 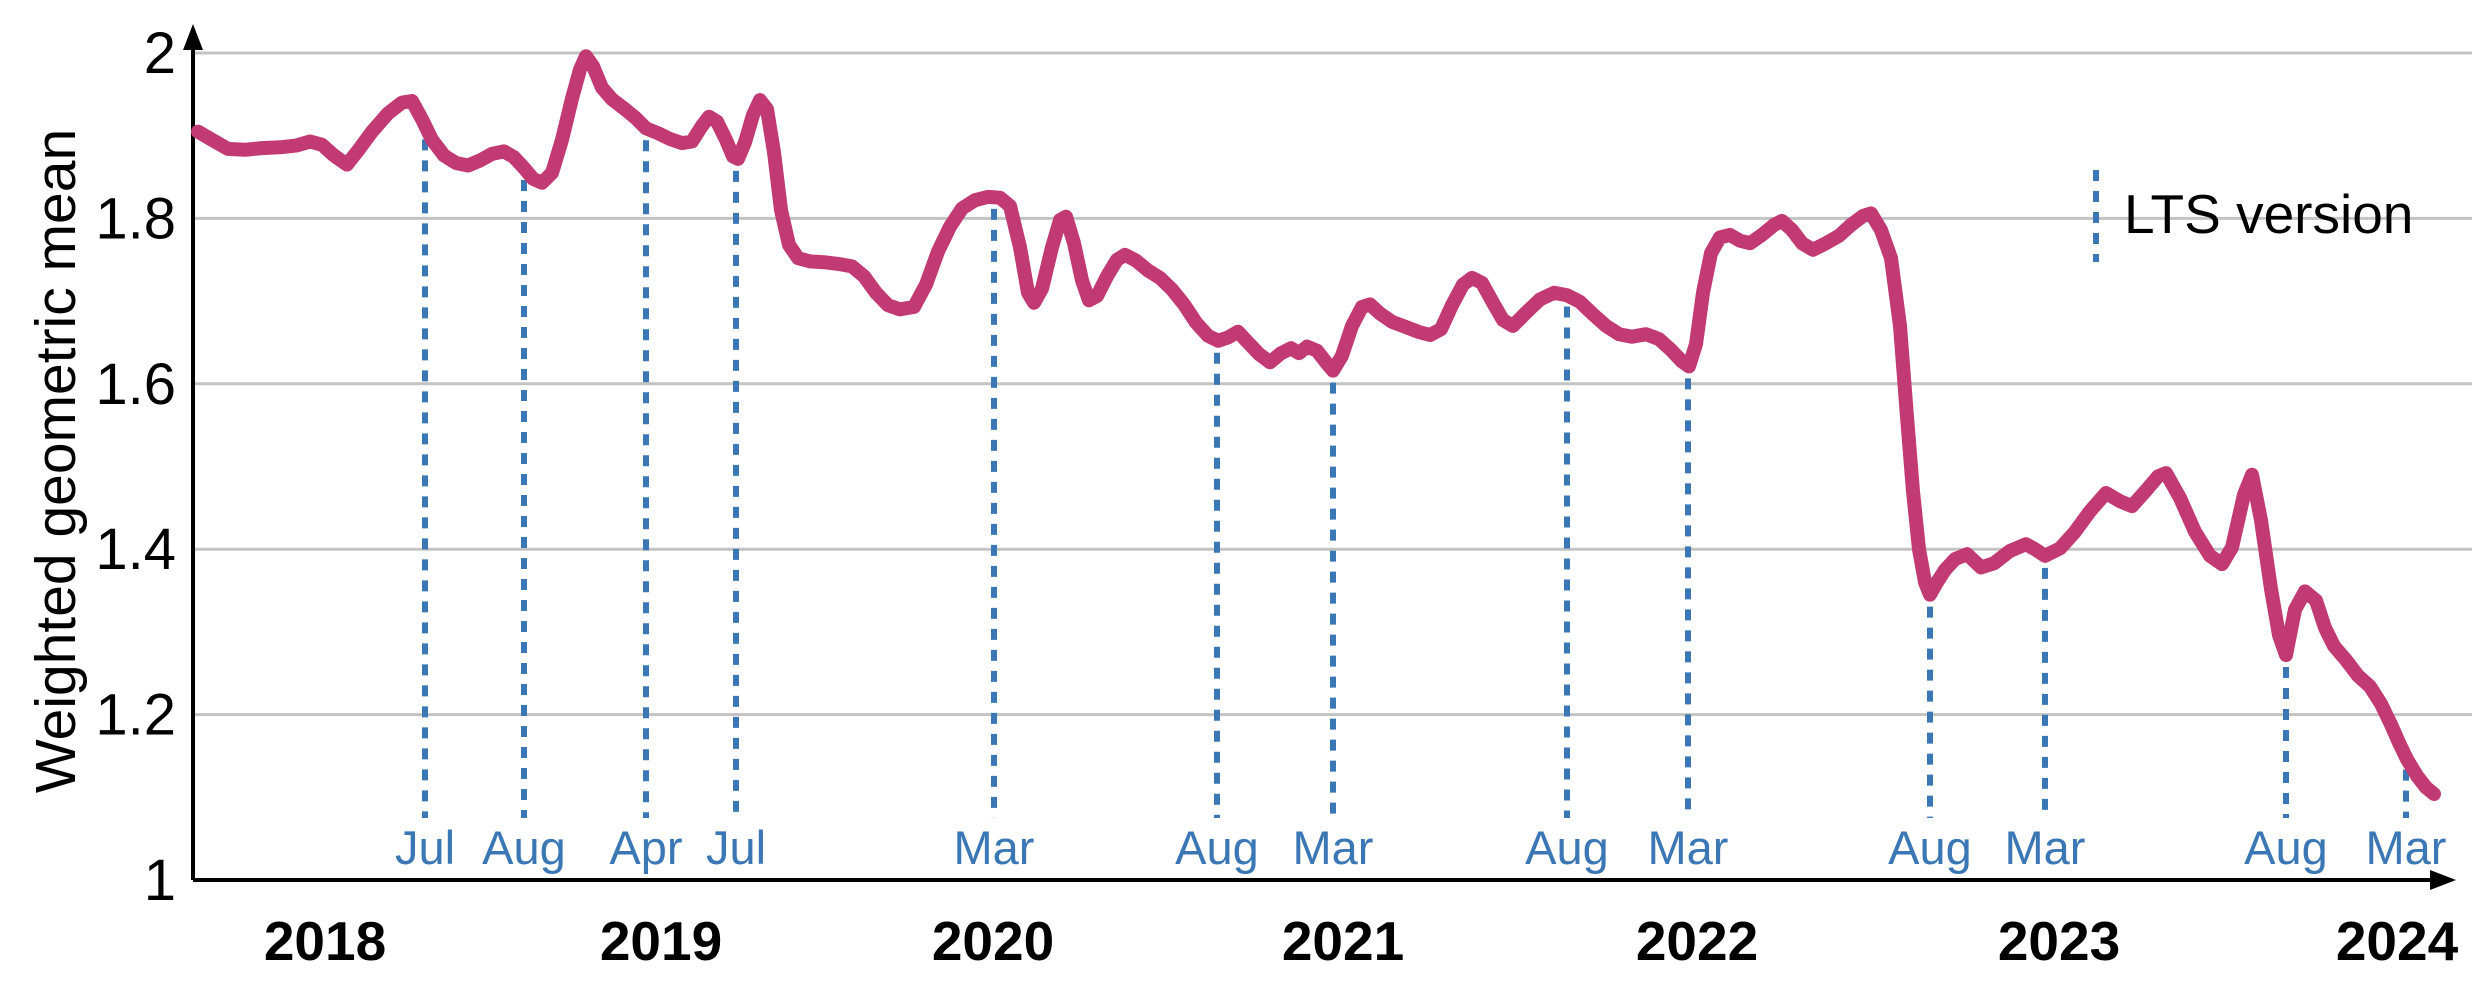 I want to click on x-tick-label: 2022, so click(x=1697, y=941).